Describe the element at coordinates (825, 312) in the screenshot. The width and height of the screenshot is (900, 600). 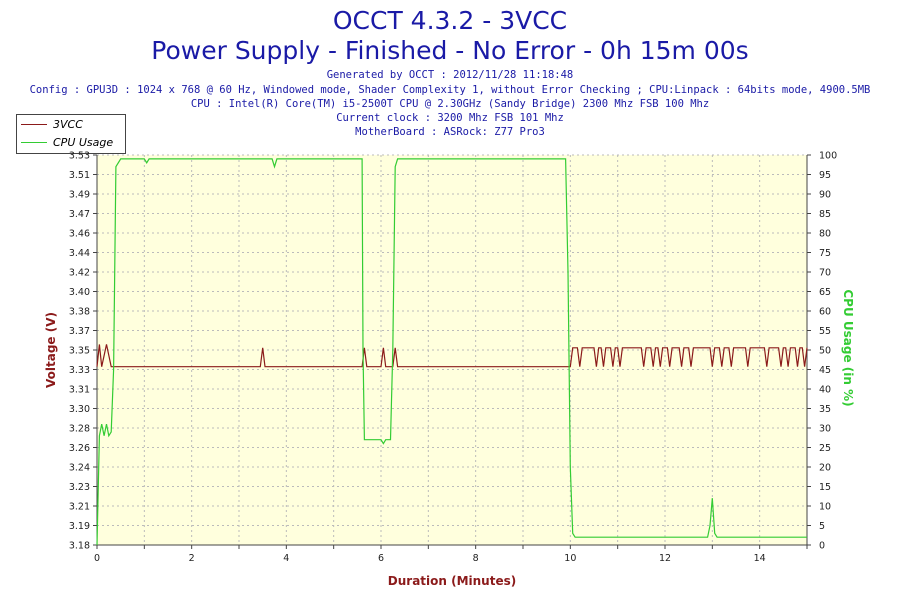
I see `y-right-tick-label: 60` at that location.